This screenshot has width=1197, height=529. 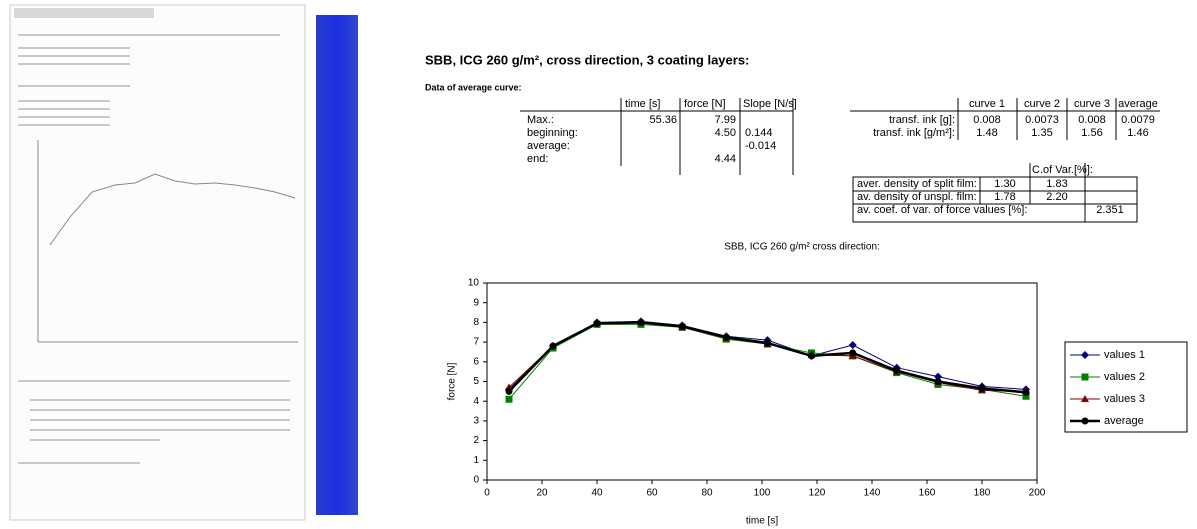 What do you see at coordinates (597, 493) in the screenshot?
I see `x-tick-label: 40` at bounding box center [597, 493].